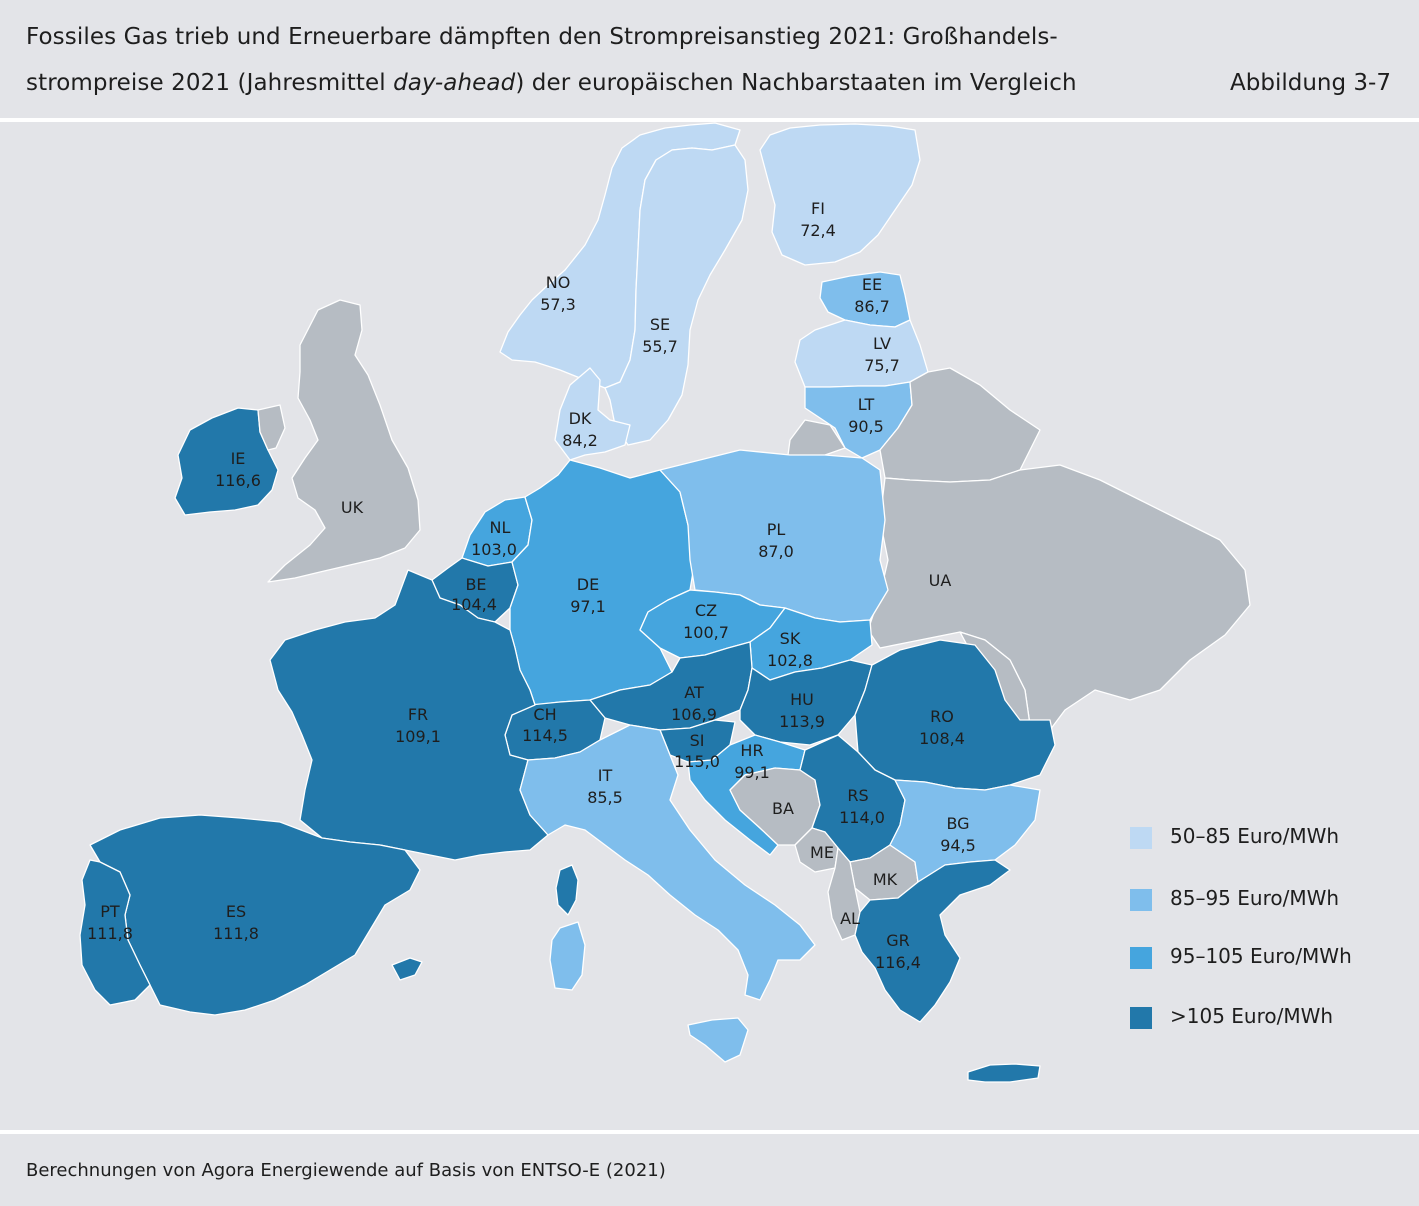 Image resolution: width=1419 pixels, height=1206 pixels. Describe the element at coordinates (694, 714) in the screenshot. I see `label-AT-value: 106,9` at that location.